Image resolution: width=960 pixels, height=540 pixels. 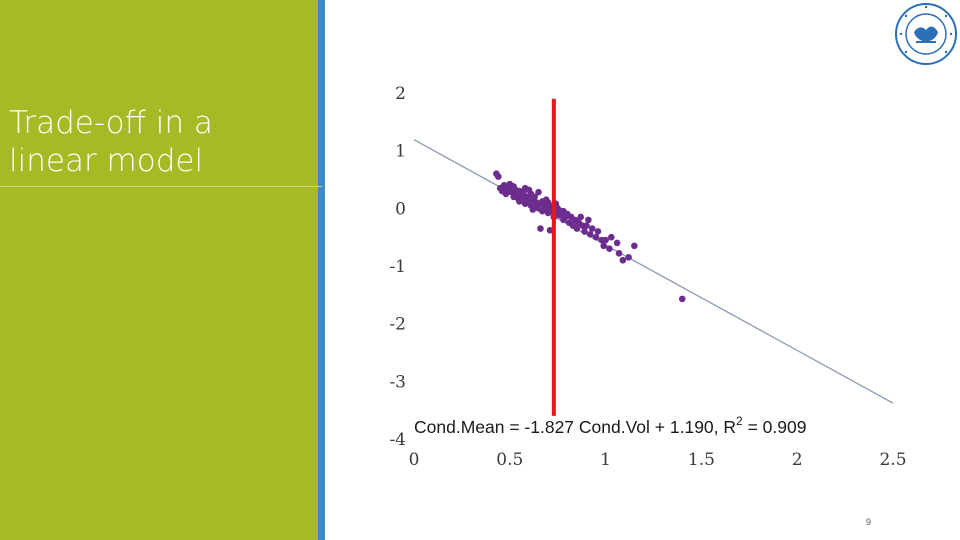 What do you see at coordinates (397, 440) in the screenshot?
I see `y-tick-label: -4` at bounding box center [397, 440].